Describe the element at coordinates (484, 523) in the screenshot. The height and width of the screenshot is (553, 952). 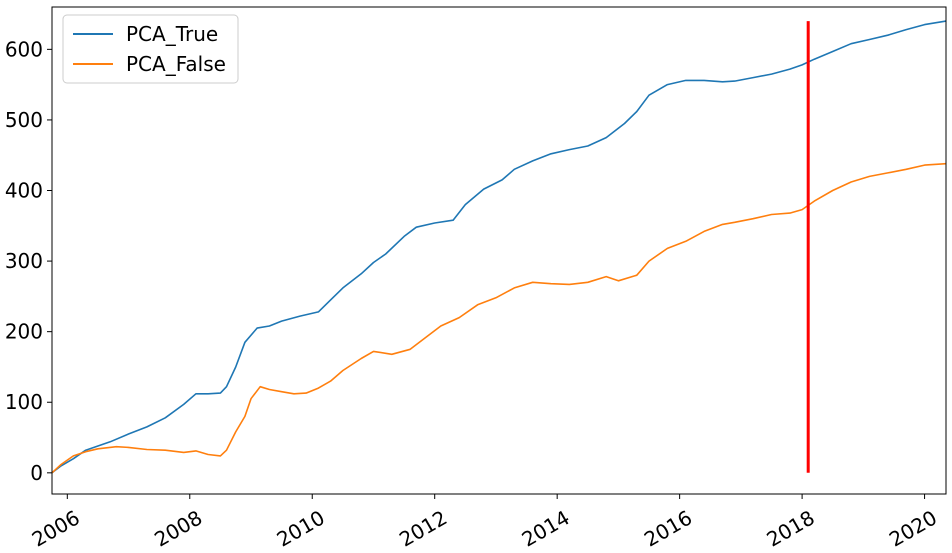
I see `x-axis: 2006 2008 2010 2012 2014 2016 2018 2020` at that location.